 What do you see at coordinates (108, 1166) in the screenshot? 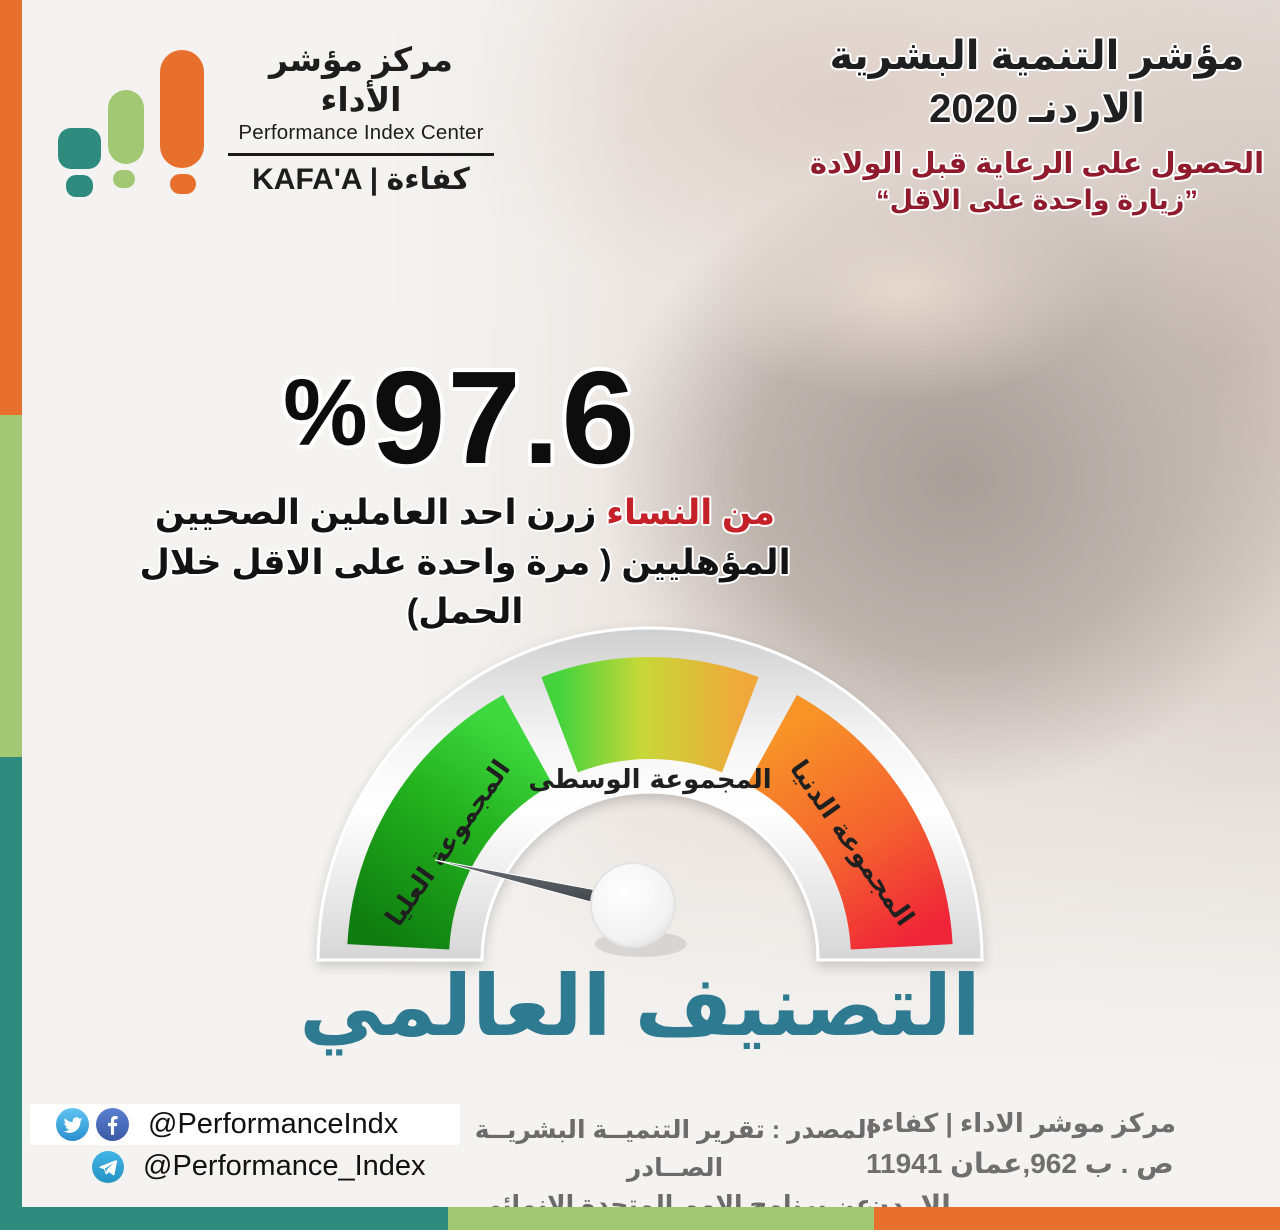
I see `telegram-icon` at bounding box center [108, 1166].